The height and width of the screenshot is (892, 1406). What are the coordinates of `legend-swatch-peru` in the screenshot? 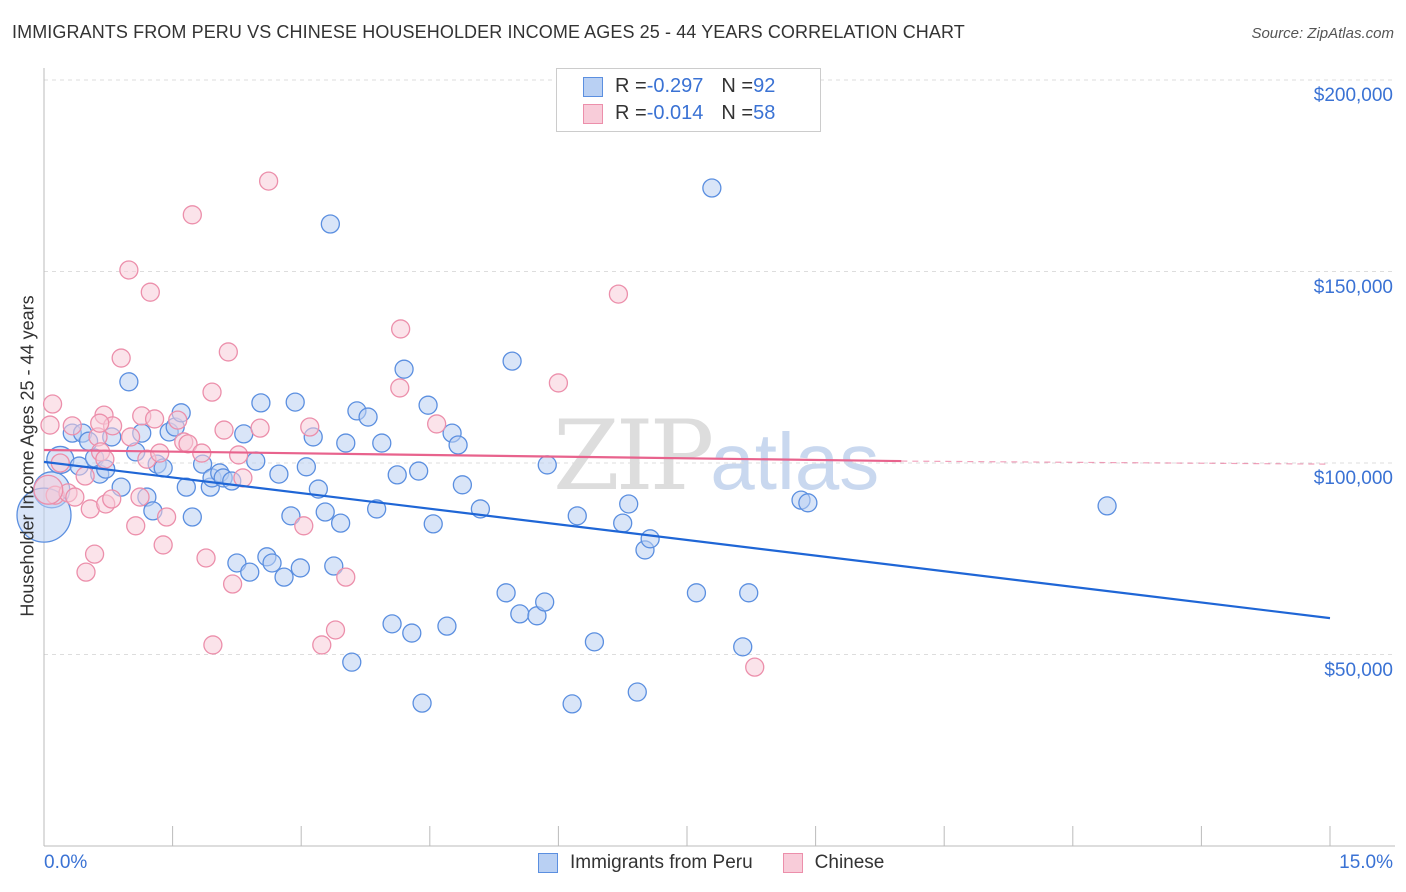 It's located at (593, 86).